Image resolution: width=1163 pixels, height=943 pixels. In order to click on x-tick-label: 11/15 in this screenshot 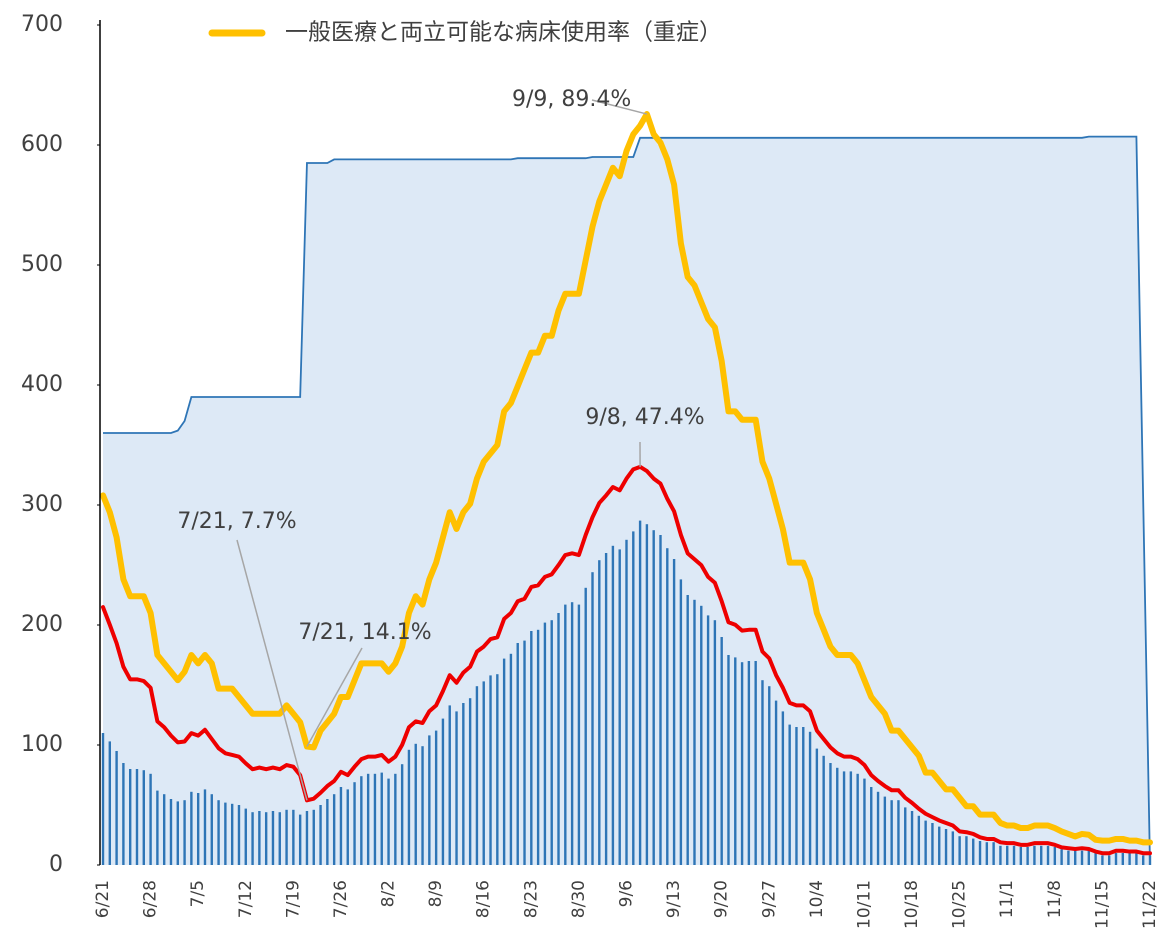, I will do `click(1102, 904)`.